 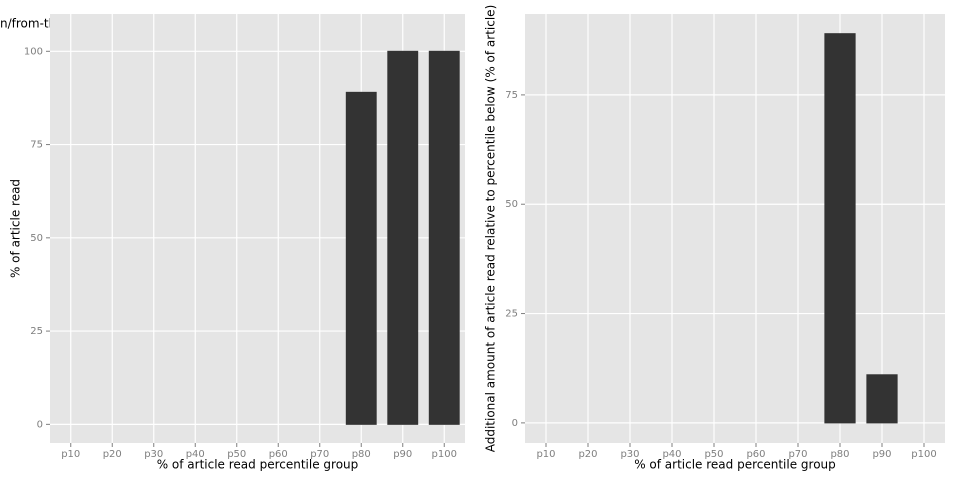 What do you see at coordinates (33, 51) in the screenshot?
I see `y-tick-label: 100` at bounding box center [33, 51].